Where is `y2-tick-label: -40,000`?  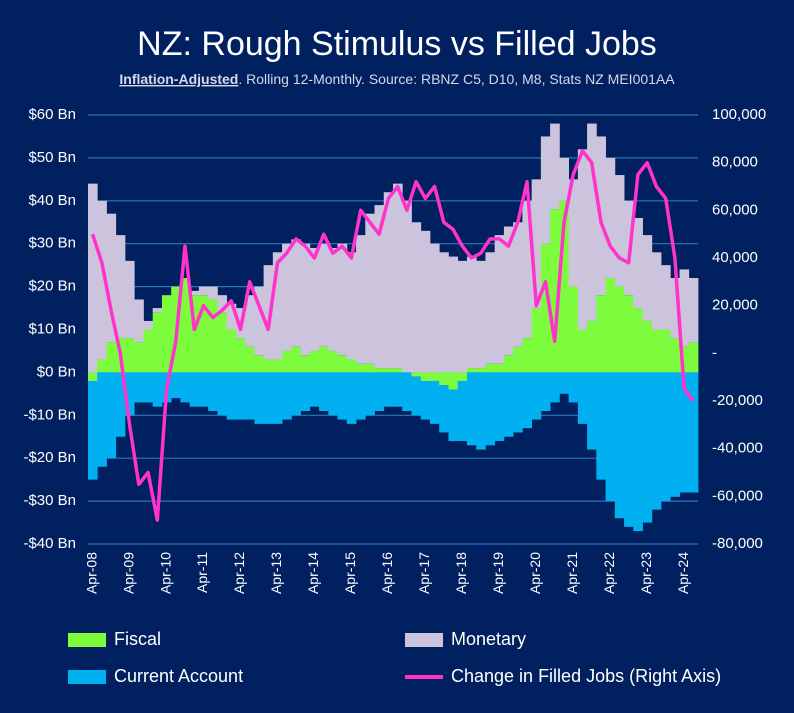 y2-tick-label: -40,000 is located at coordinates (737, 448).